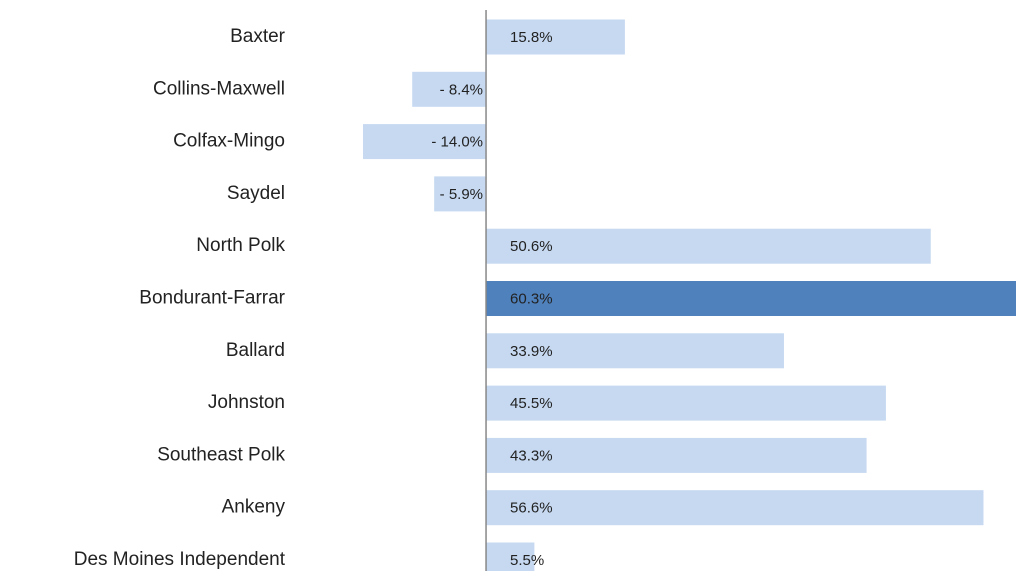 The height and width of the screenshot is (571, 1016). What do you see at coordinates (527, 560) in the screenshot?
I see `value-label: 5.5%` at bounding box center [527, 560].